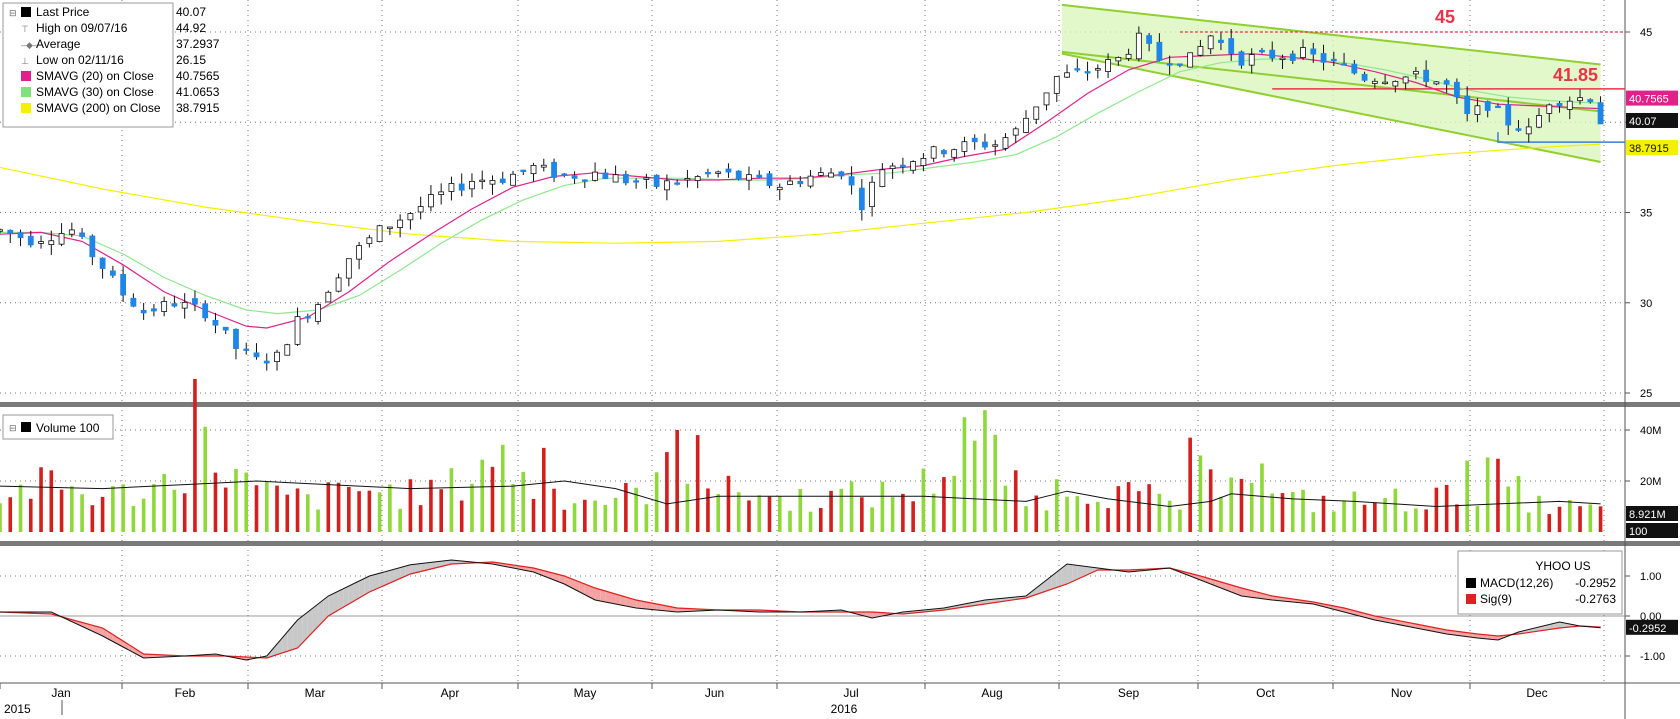 This screenshot has height=719, width=1680. What do you see at coordinates (198, 108) in the screenshot?
I see `legend-value: 38.7915` at bounding box center [198, 108].